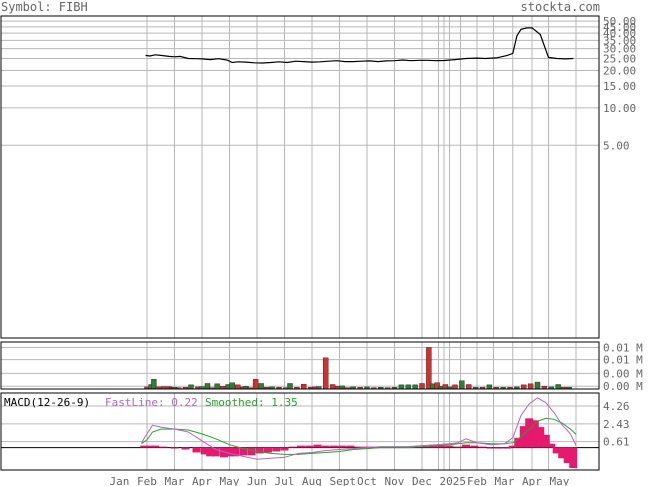 The height and width of the screenshot is (486, 655). Describe the element at coordinates (560, 7) in the screenshot. I see `header-site: stockta.com` at that location.